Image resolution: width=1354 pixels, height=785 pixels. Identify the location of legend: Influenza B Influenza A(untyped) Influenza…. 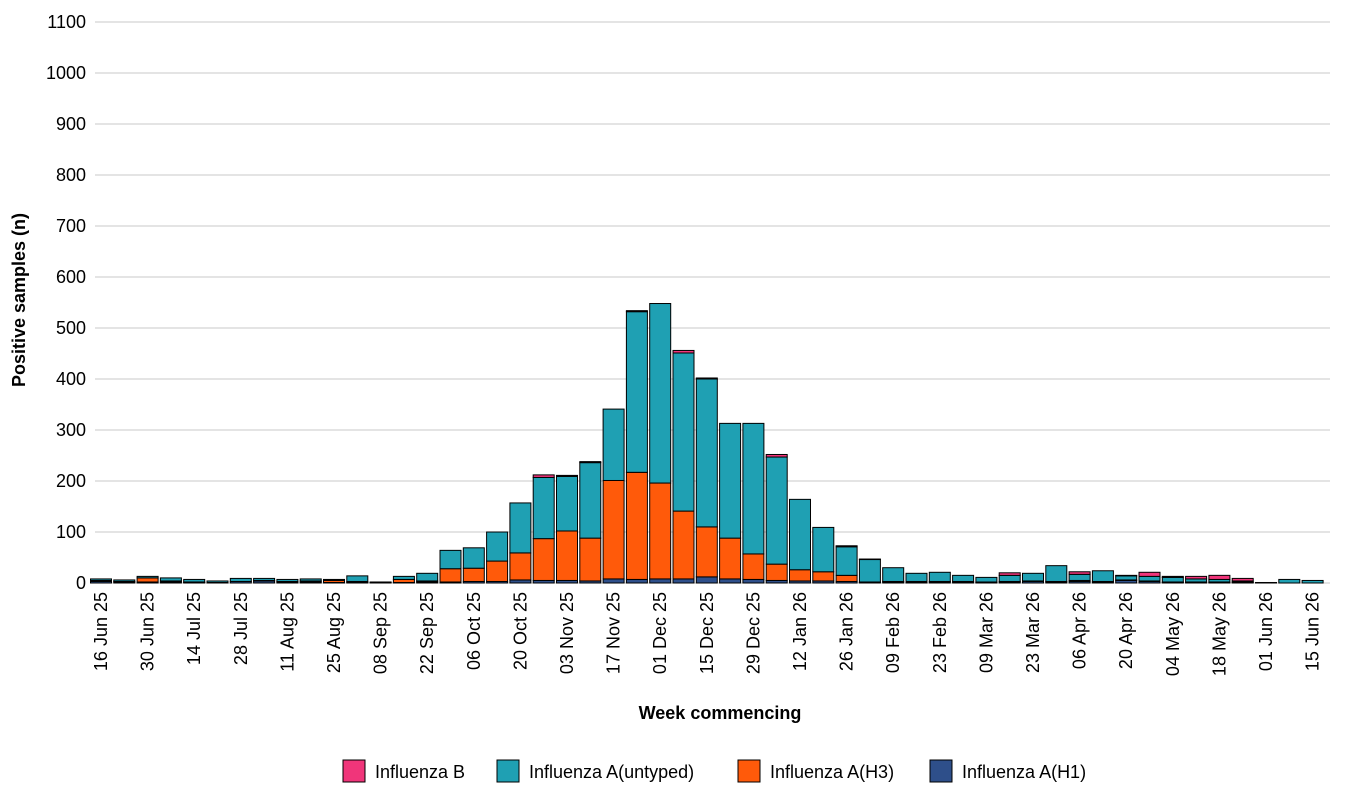
(714, 771).